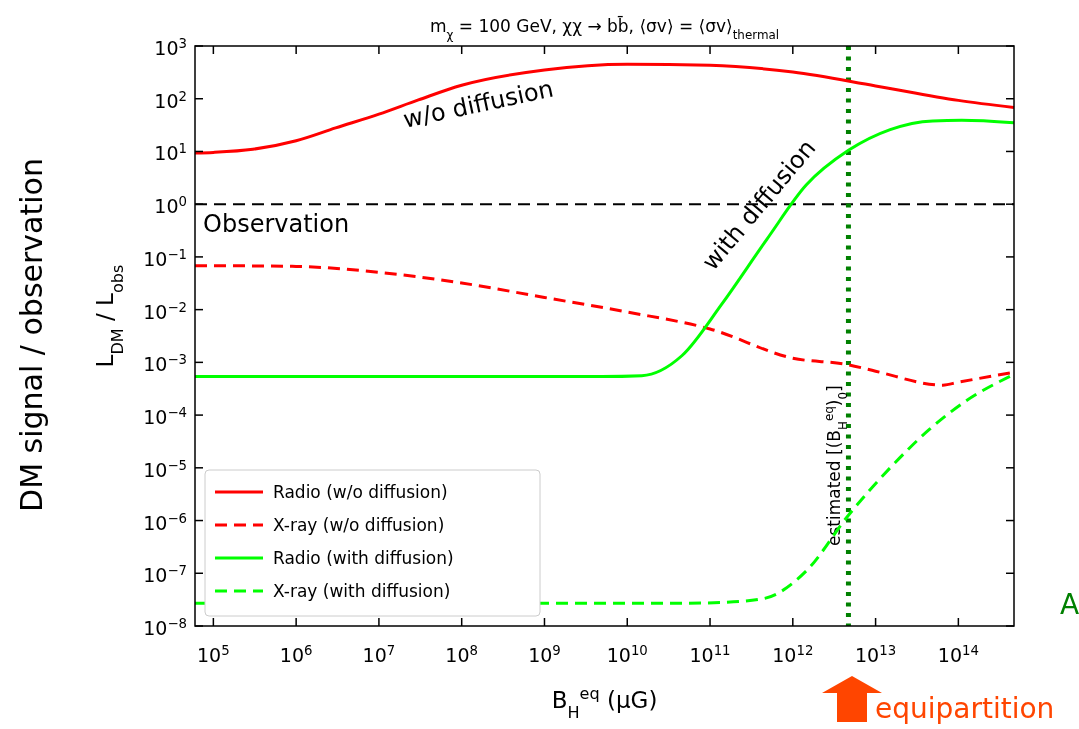  What do you see at coordinates (958, 654) in the screenshot?
I see `x-tick-label: 10$^{14}$` at bounding box center [958, 654].